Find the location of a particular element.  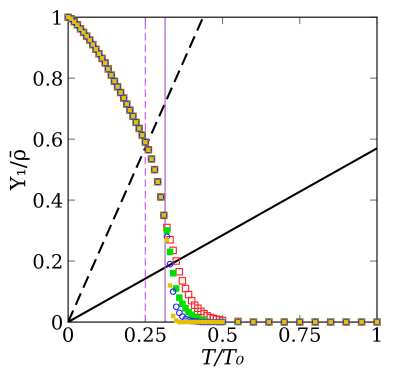

x-tick-label: 0.75 is located at coordinates (299, 334).